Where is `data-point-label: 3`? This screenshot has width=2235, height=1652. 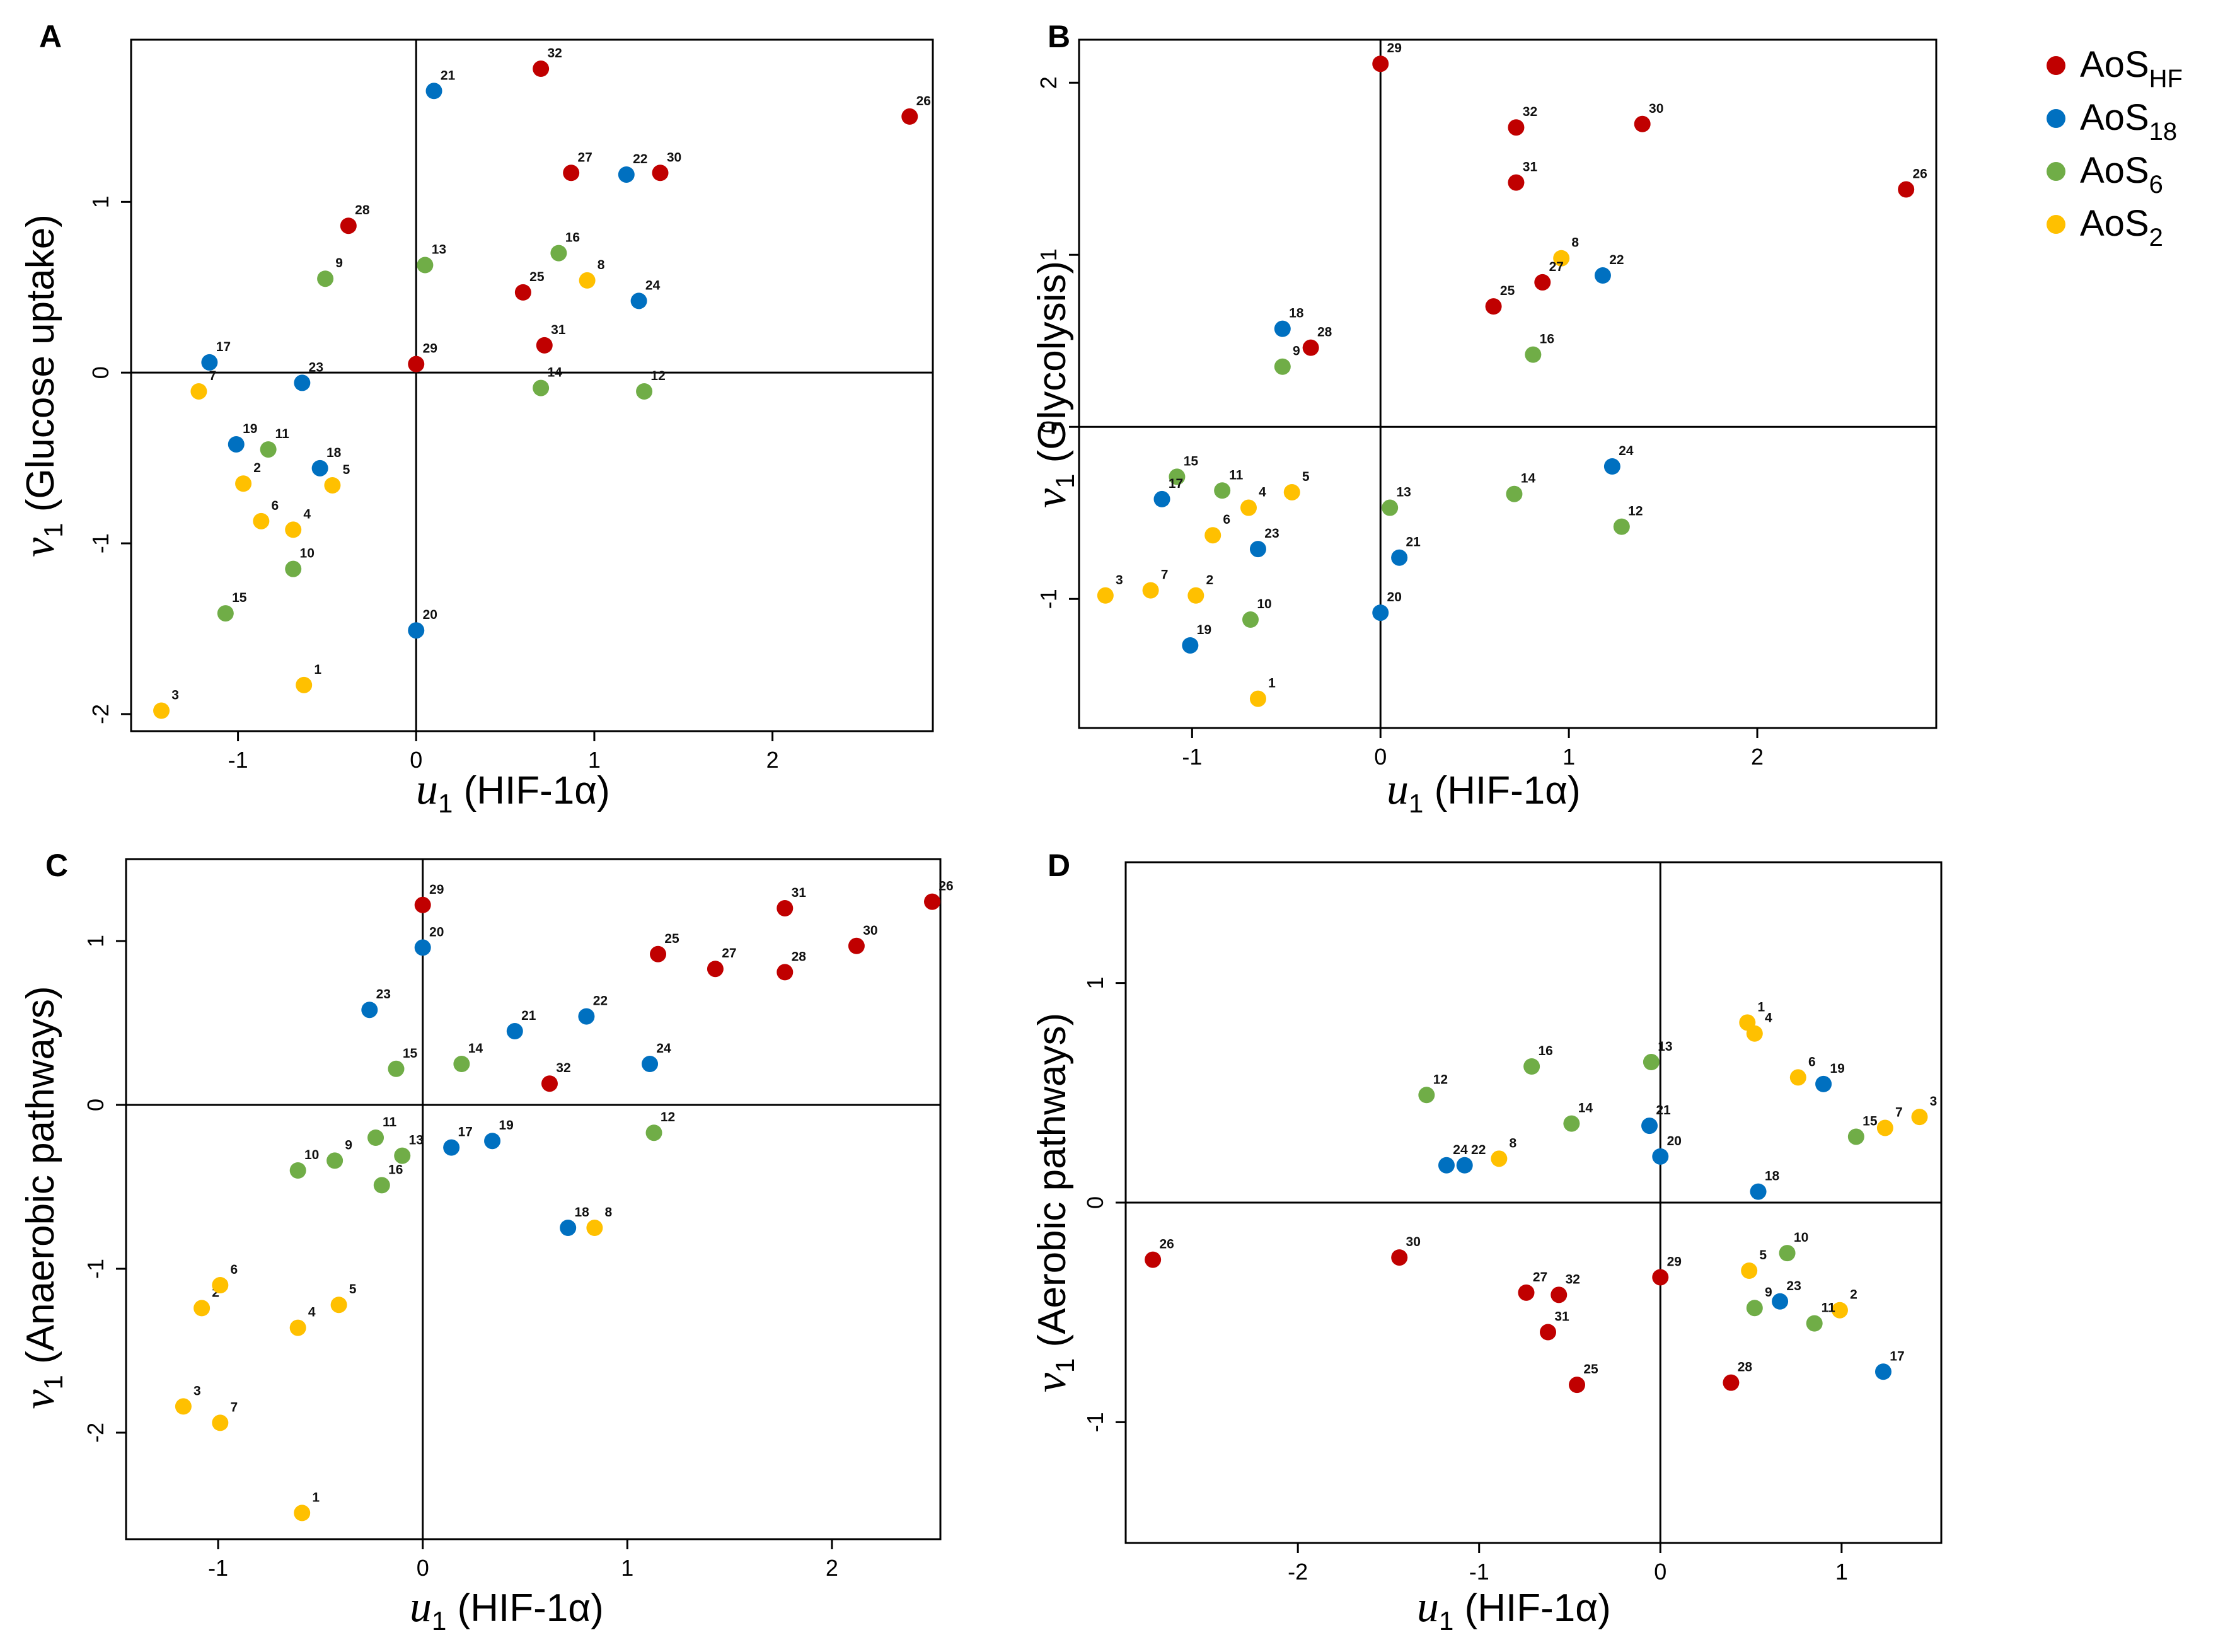 data-point-label: 3 is located at coordinates (197, 1390).